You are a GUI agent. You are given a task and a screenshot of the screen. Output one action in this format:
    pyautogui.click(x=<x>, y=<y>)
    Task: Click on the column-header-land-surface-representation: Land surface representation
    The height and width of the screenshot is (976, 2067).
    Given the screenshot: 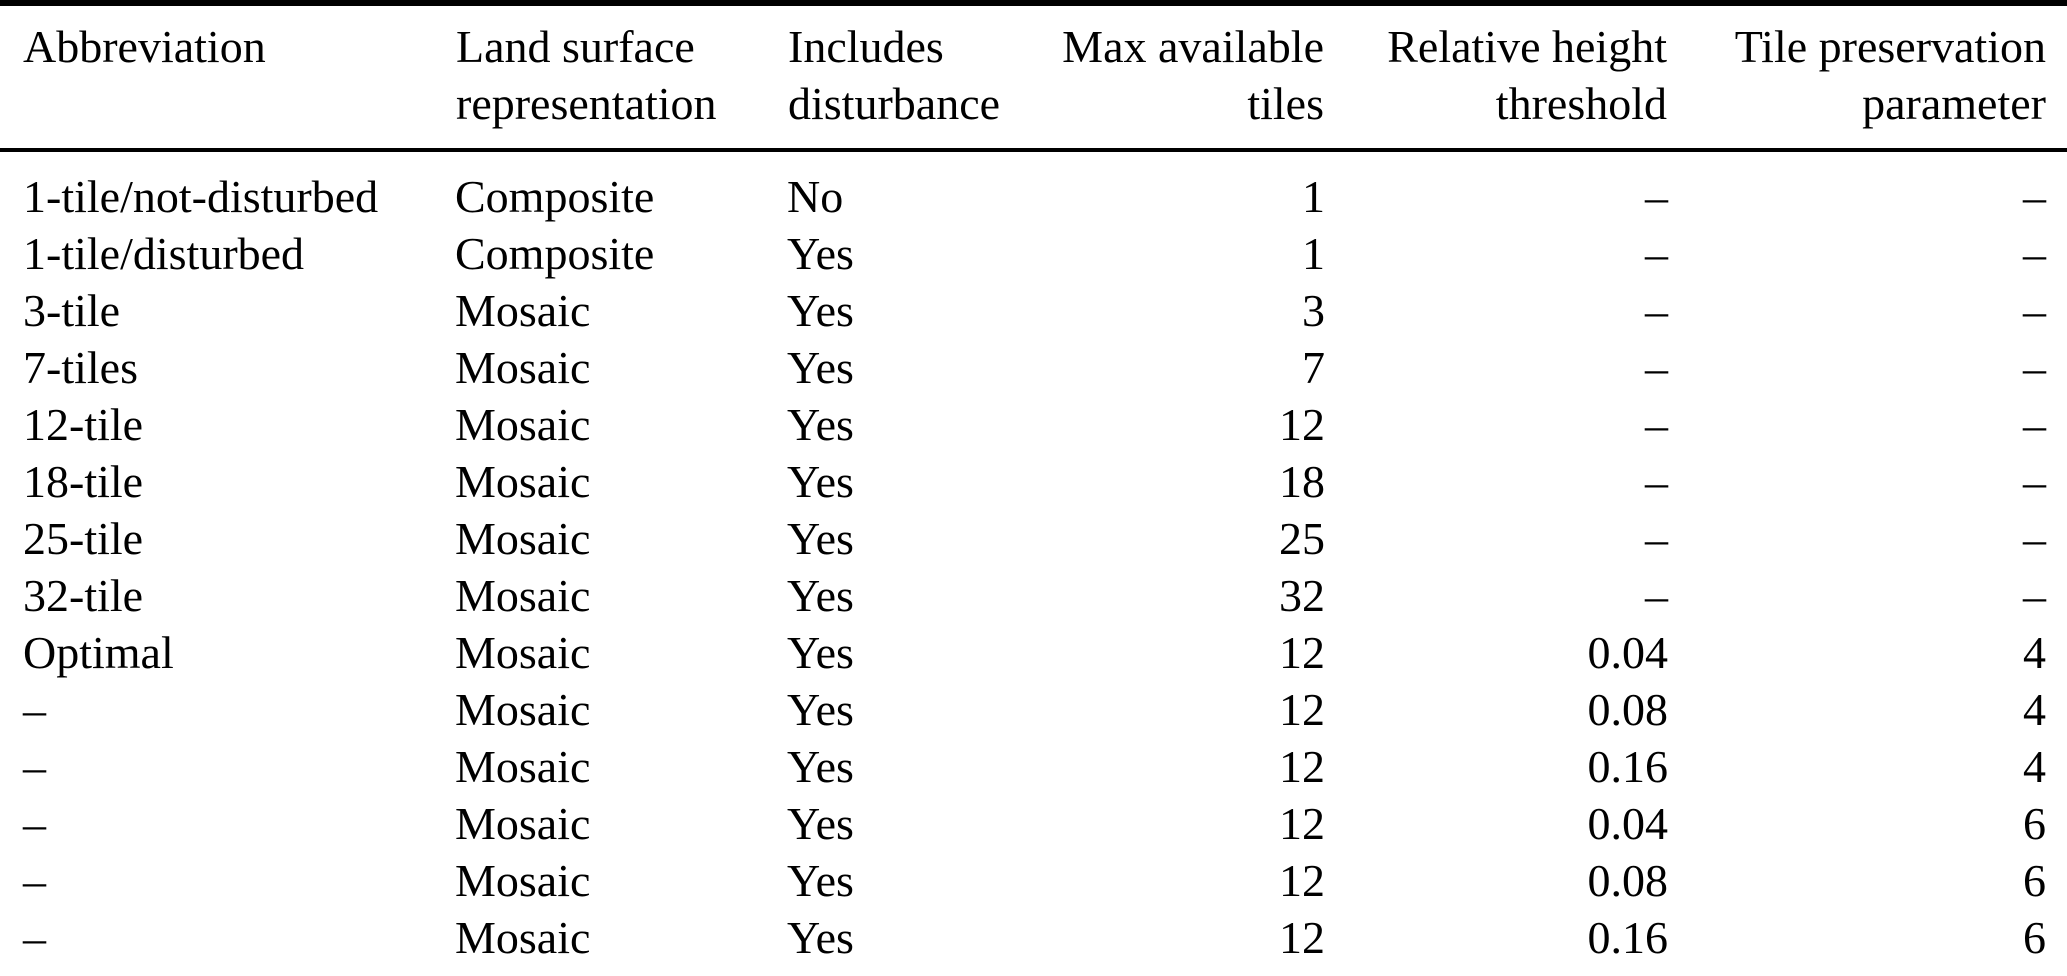 What is the action you would take?
    pyautogui.click(x=621, y=77)
    